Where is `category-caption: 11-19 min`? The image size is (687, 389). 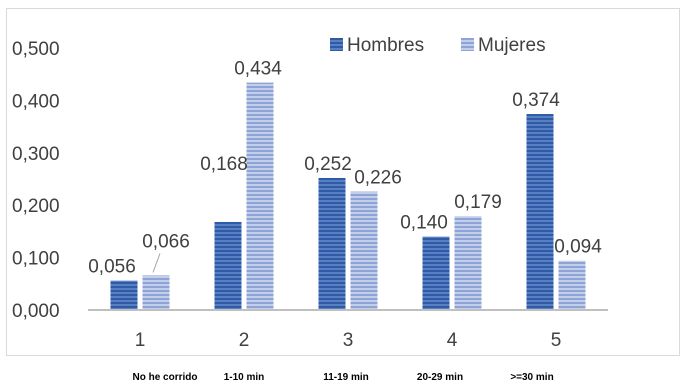 category-caption: 11-19 min is located at coordinates (346, 377).